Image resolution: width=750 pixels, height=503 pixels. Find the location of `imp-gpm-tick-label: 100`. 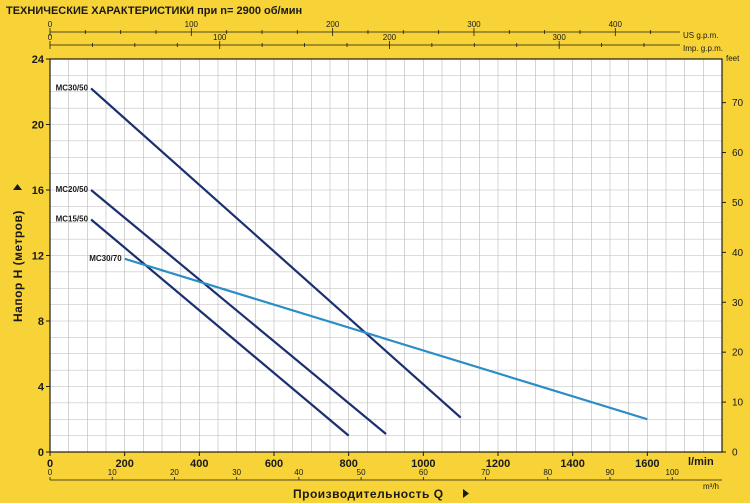

imp-gpm-tick-label: 100 is located at coordinates (220, 37).